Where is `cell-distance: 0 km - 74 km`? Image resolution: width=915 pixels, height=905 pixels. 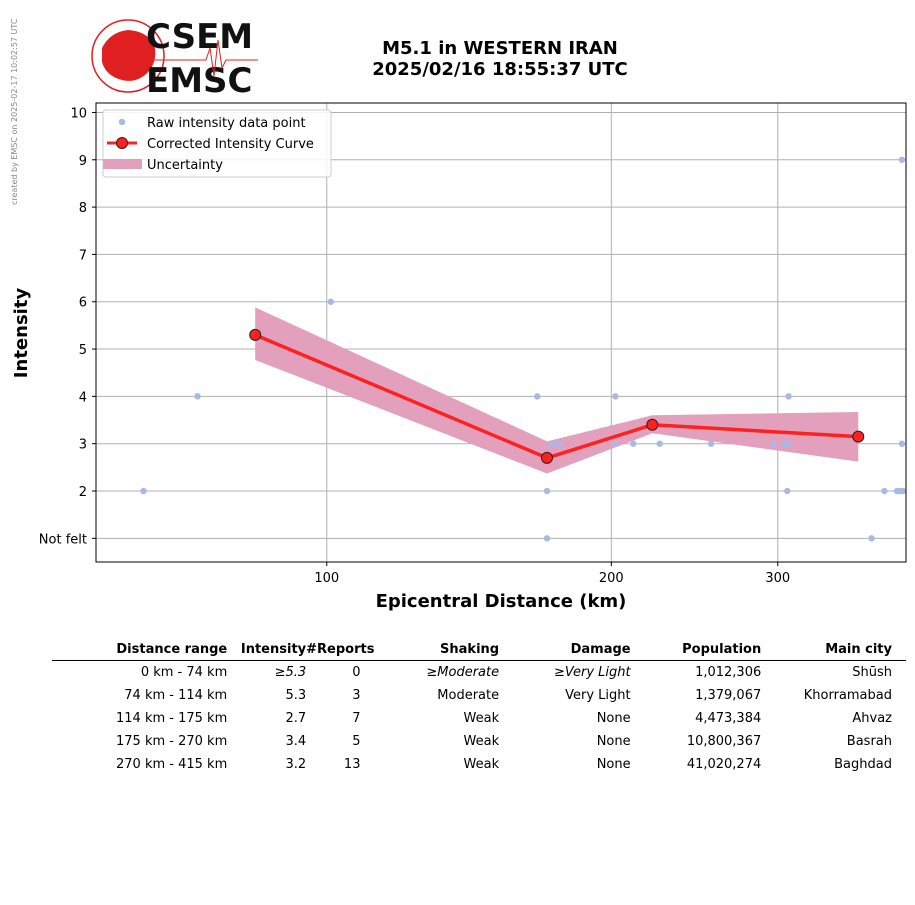 cell-distance: 0 km - 74 km is located at coordinates (184, 672).